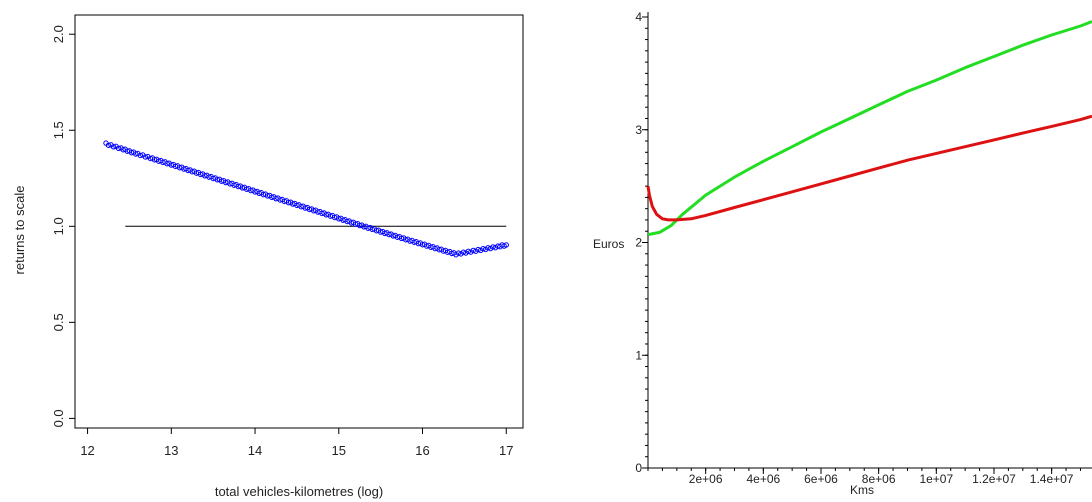 Image resolution: width=1092 pixels, height=502 pixels. Describe the element at coordinates (638, 17) in the screenshot. I see `right-y-tick-label: 4` at that location.